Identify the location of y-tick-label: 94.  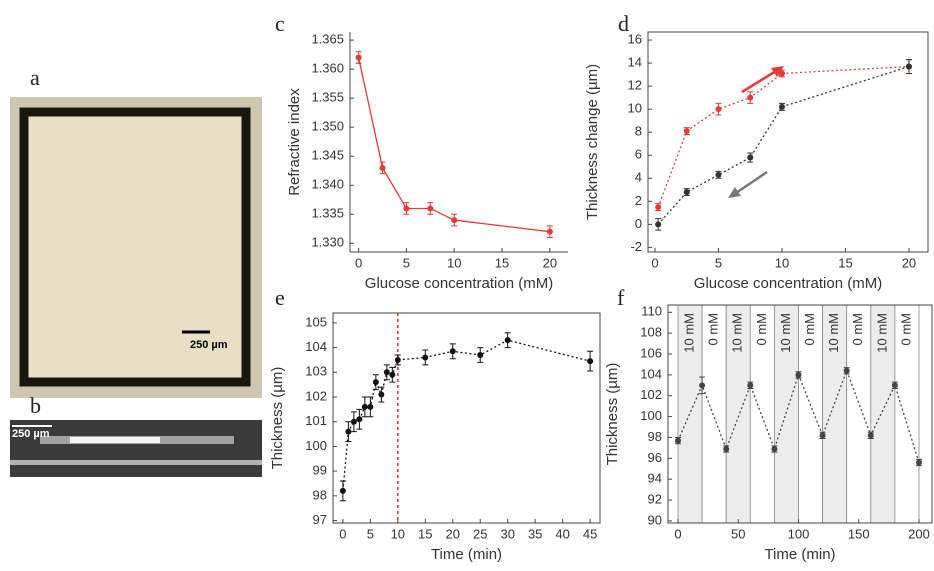
(655, 478).